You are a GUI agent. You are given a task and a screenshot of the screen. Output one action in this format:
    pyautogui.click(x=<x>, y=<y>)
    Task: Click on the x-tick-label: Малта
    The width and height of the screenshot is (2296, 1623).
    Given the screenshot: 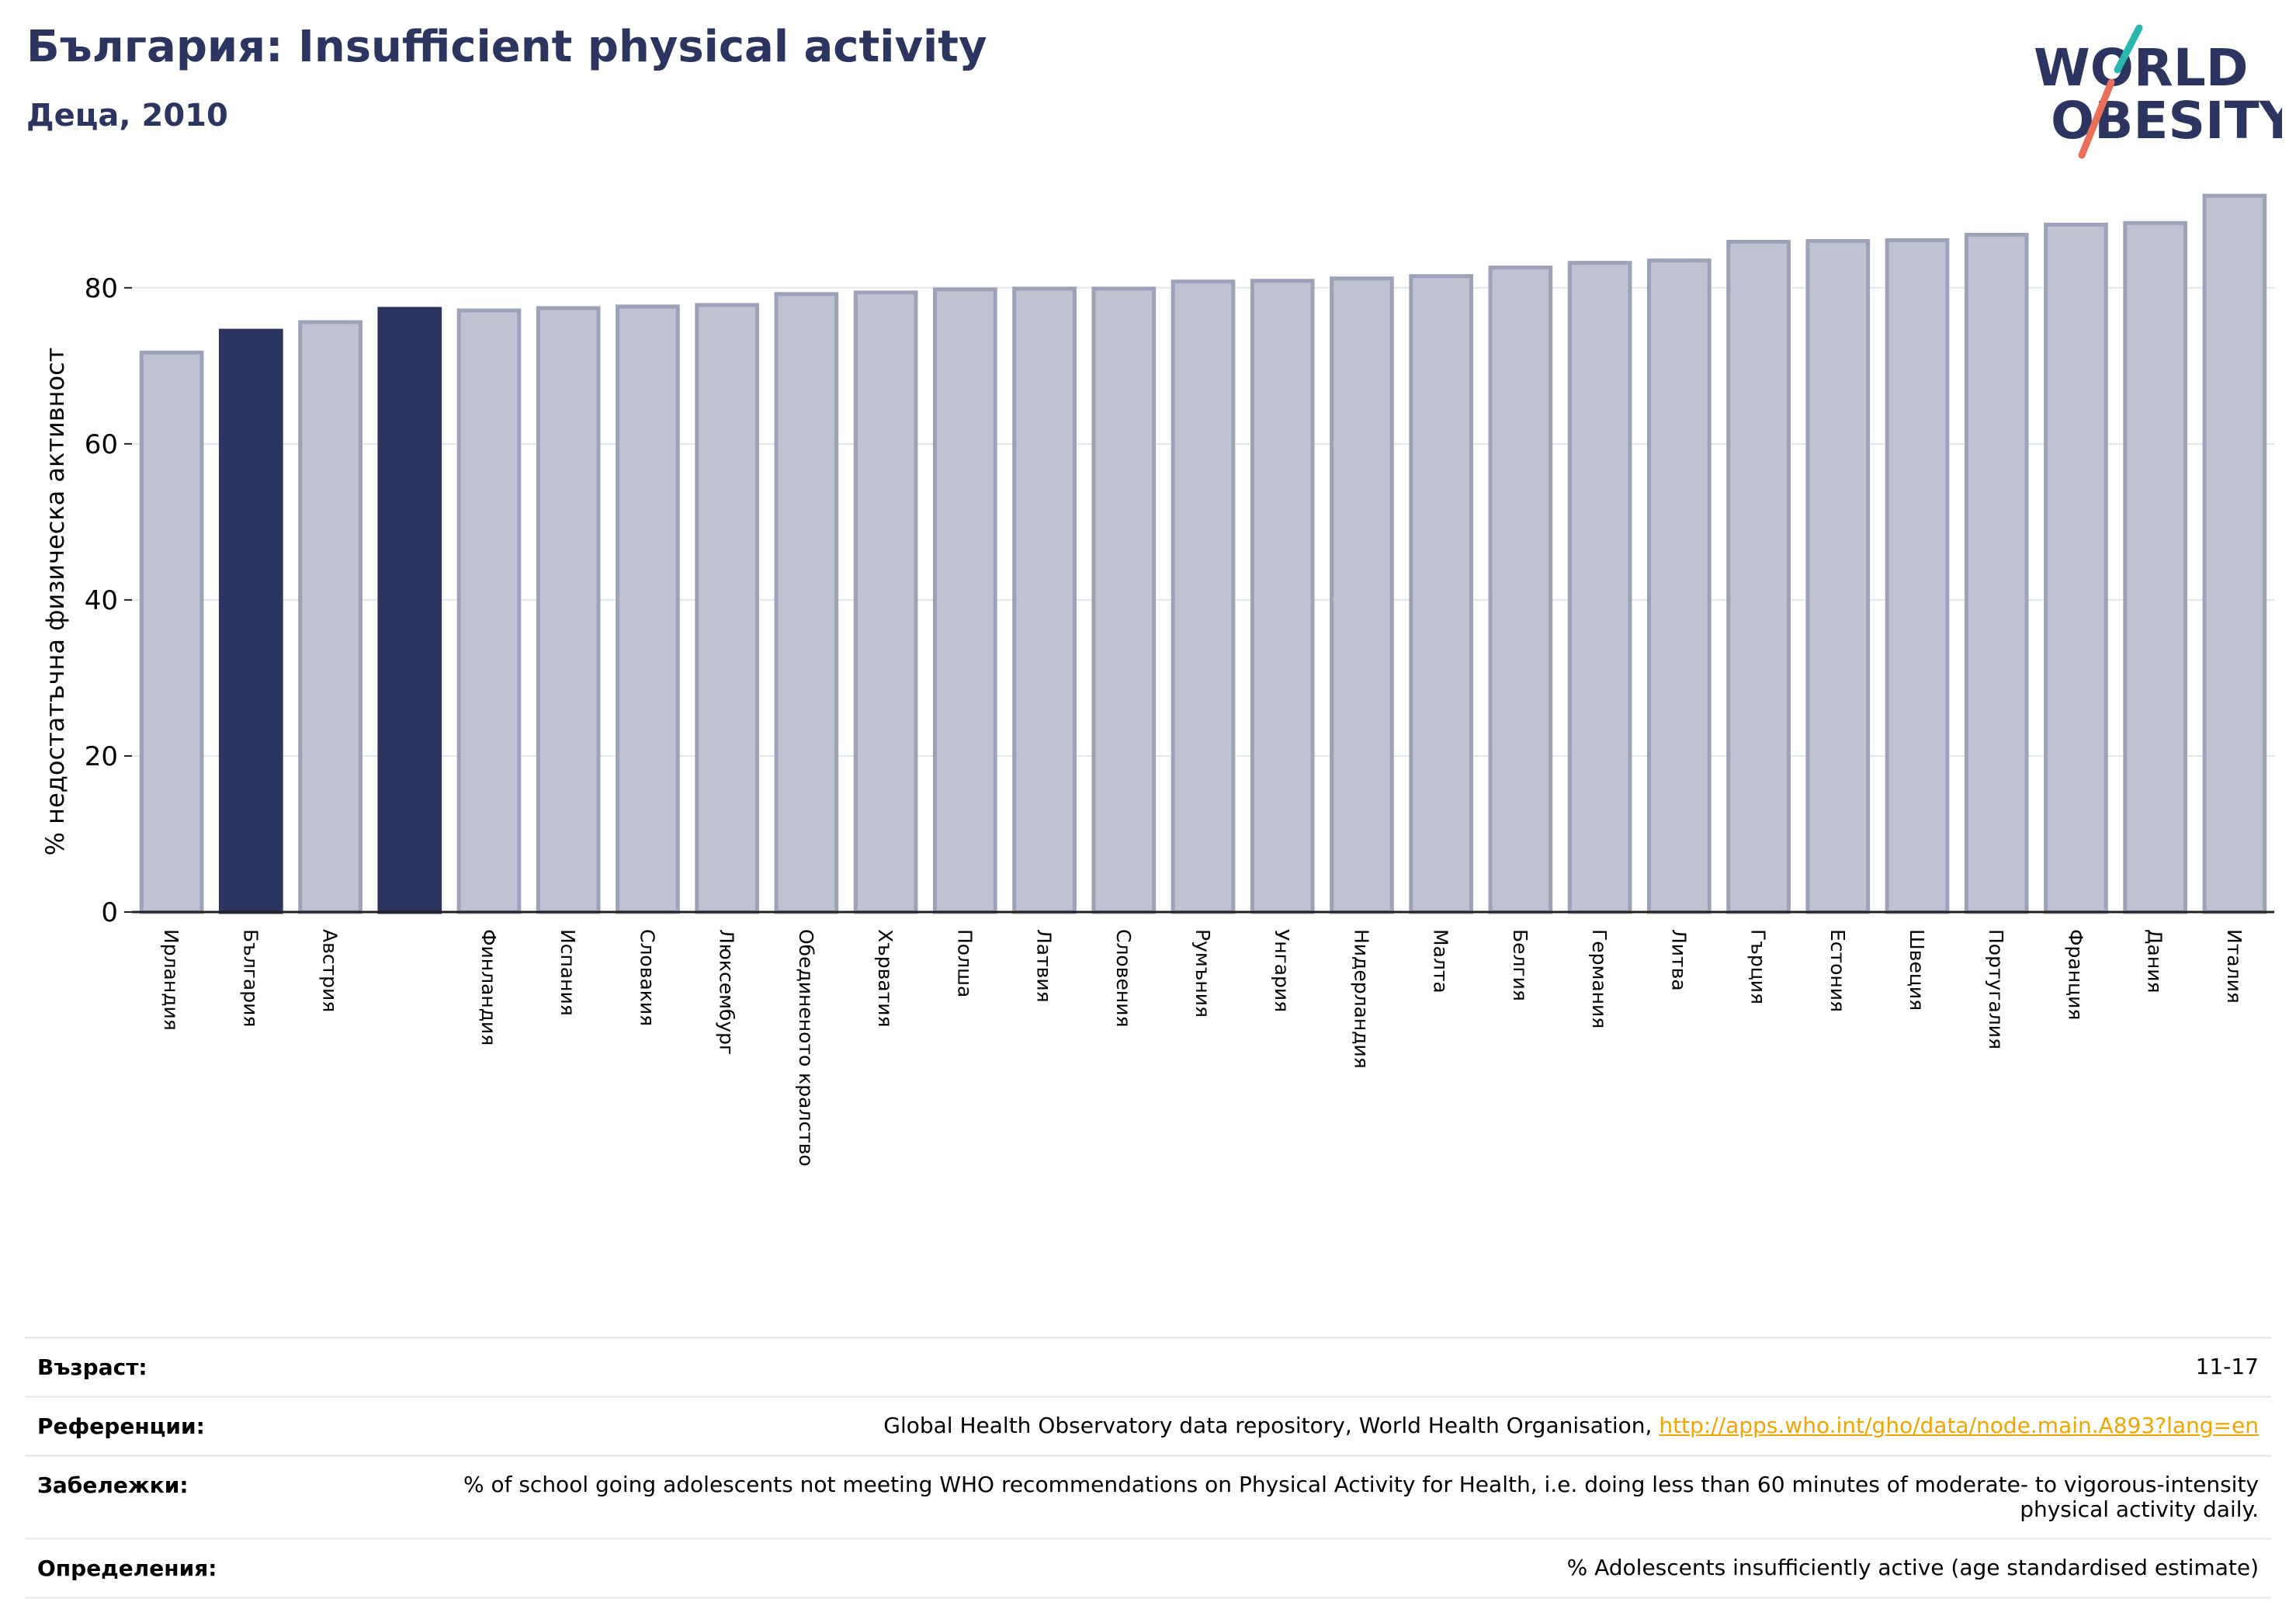 What is the action you would take?
    pyautogui.click(x=1441, y=962)
    